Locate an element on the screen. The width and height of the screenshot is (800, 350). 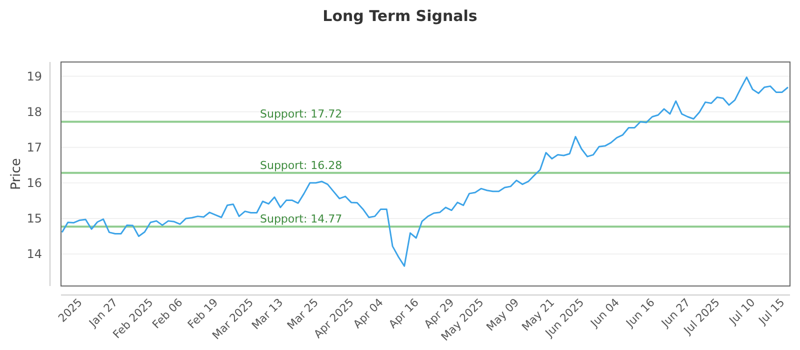
x-tick-label: Jul 15 is located at coordinates (772, 312).